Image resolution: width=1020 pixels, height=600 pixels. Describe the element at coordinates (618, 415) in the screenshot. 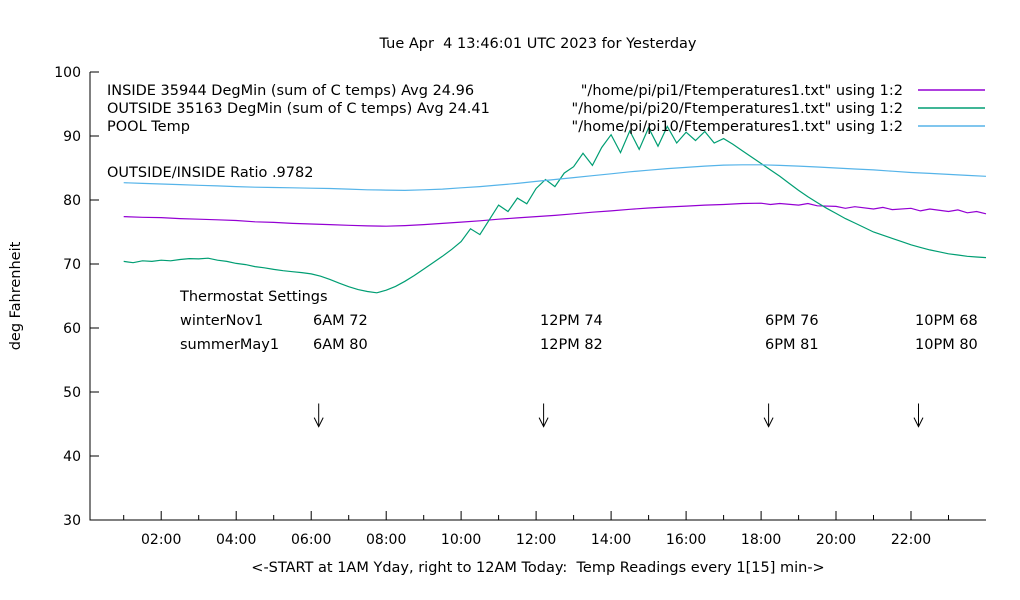

I see `schedule-arrows` at that location.